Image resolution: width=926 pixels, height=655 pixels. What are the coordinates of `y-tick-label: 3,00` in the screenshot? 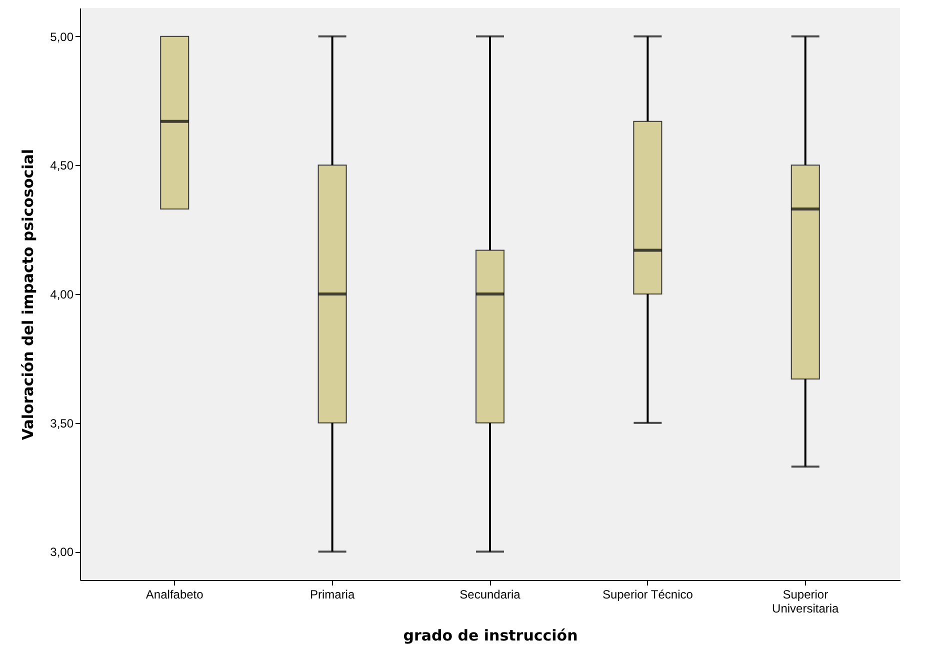 It's located at (62, 552).